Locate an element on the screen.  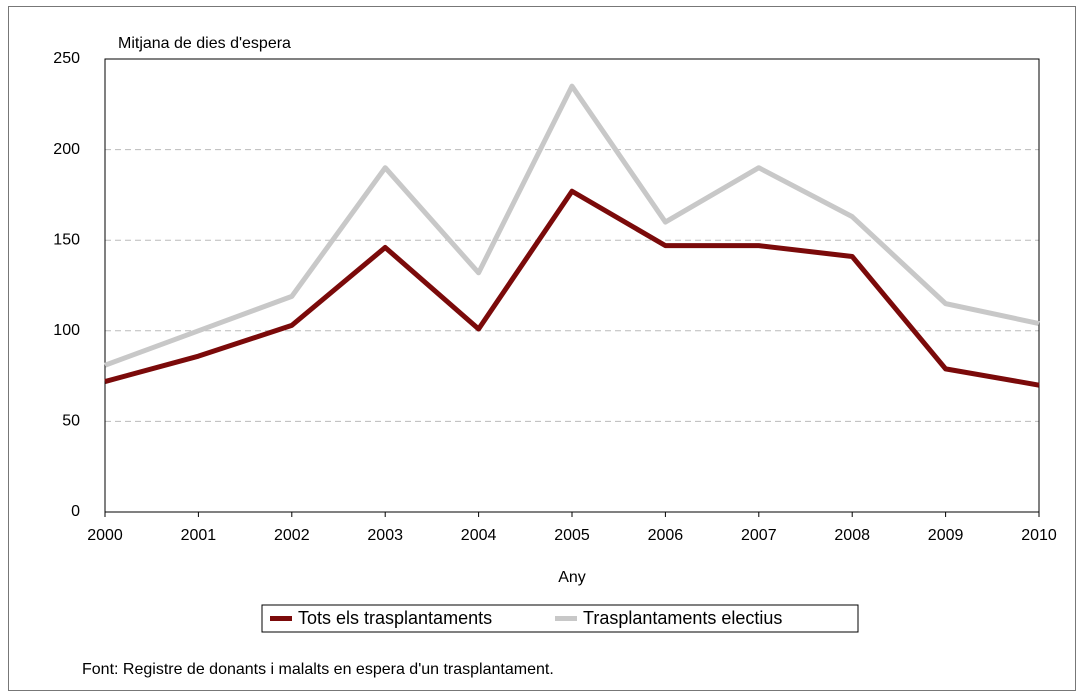
y-axis-label: Mitjana de dies d'espera is located at coordinates (204, 43).